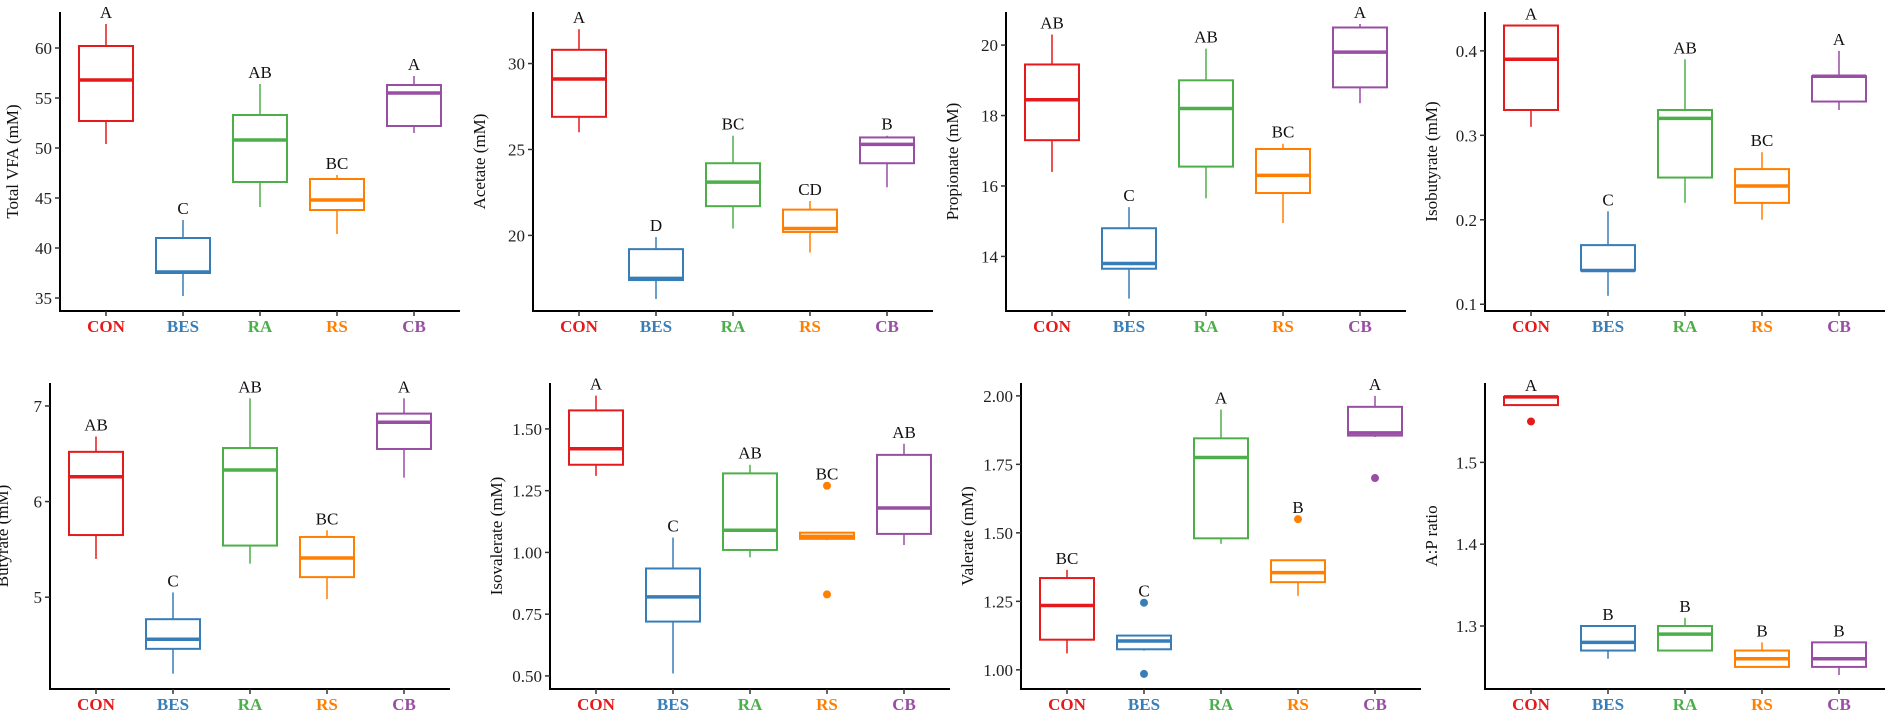 Image resolution: width=1902 pixels, height=724 pixels. I want to click on box-bes: B, so click(1608, 632).